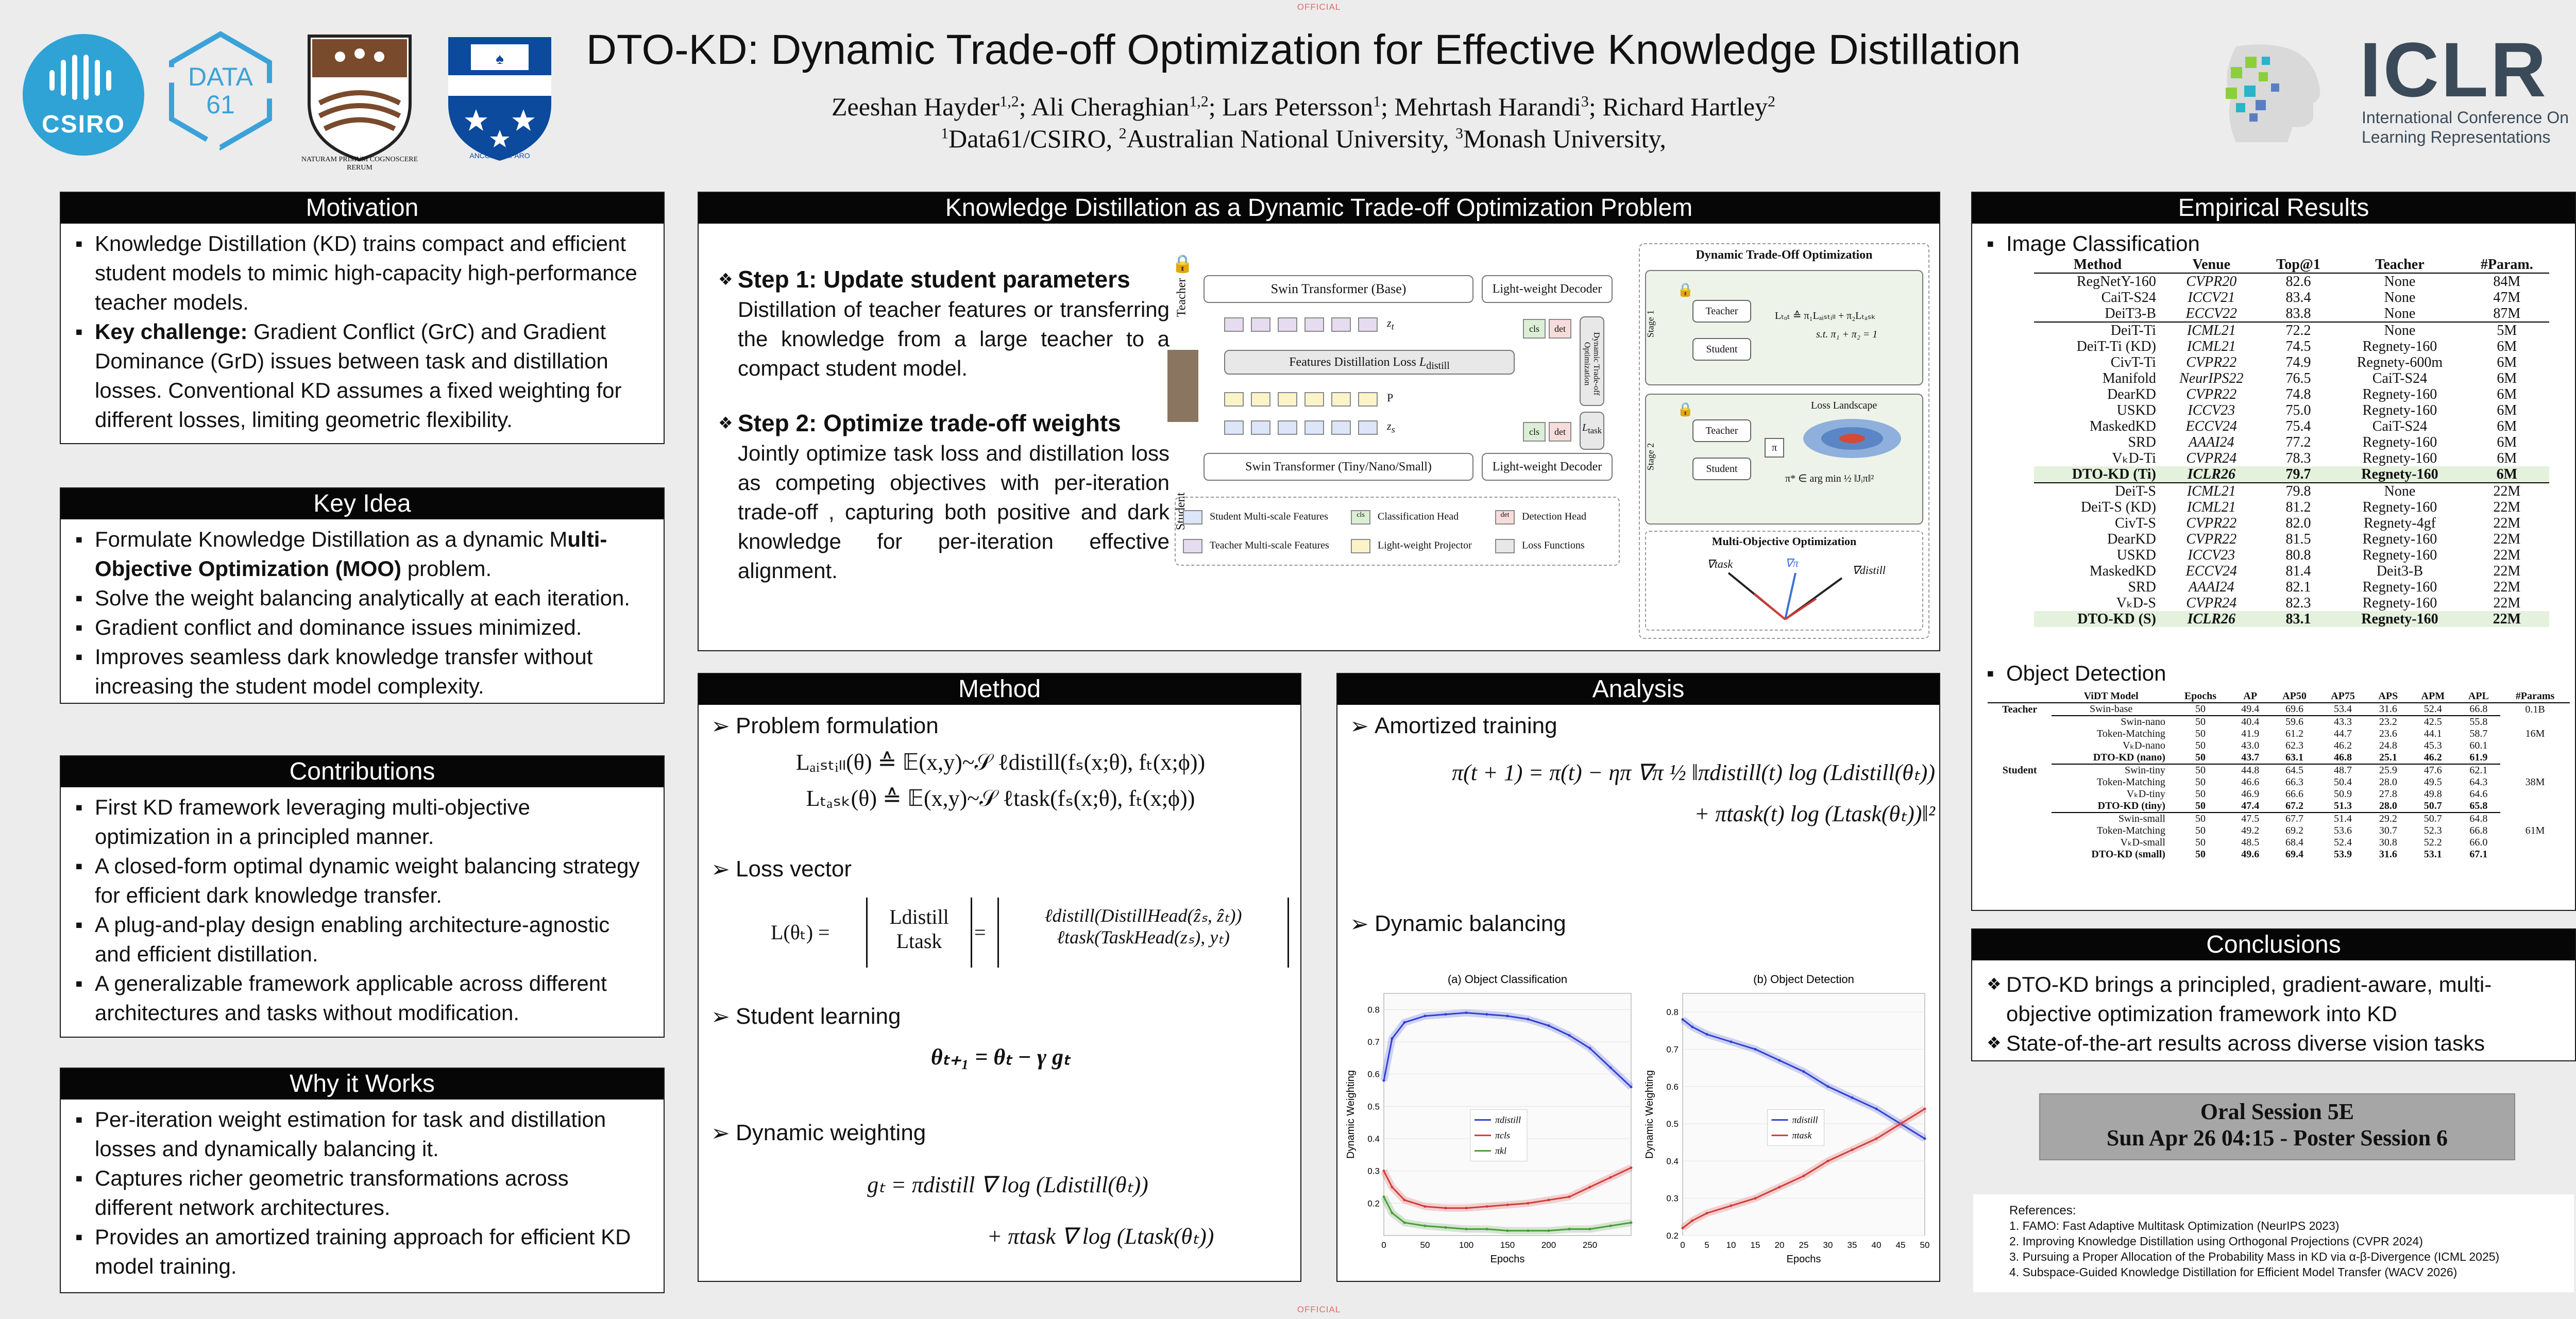 The height and width of the screenshot is (1319, 2576). What do you see at coordinates (2433, 830) in the screenshot?
I see `table-cell: 52.3` at bounding box center [2433, 830].